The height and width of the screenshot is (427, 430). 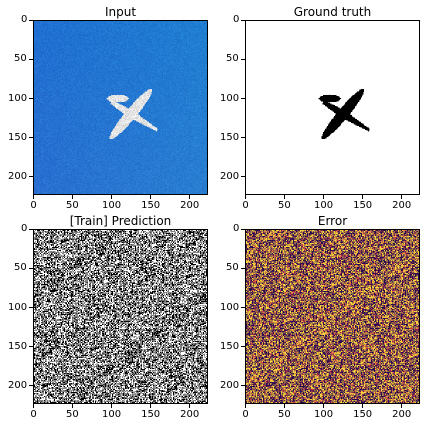 What do you see at coordinates (332, 12) in the screenshot?
I see `panel-title: Ground truth` at bounding box center [332, 12].